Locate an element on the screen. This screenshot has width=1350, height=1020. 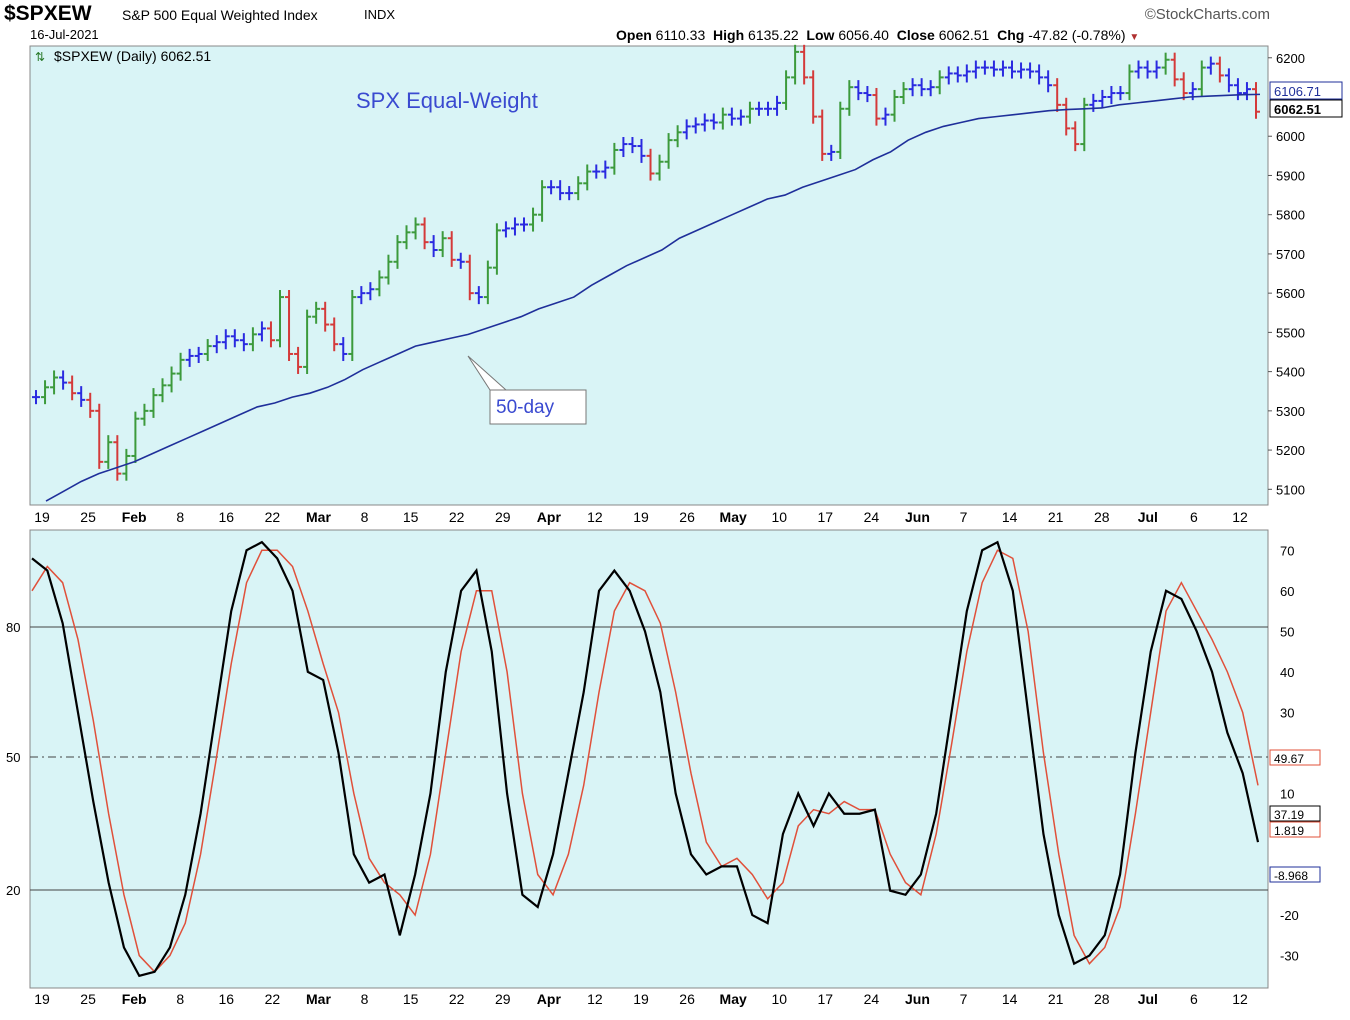
x-tick-label-top: Apr is located at coordinates (549, 517).